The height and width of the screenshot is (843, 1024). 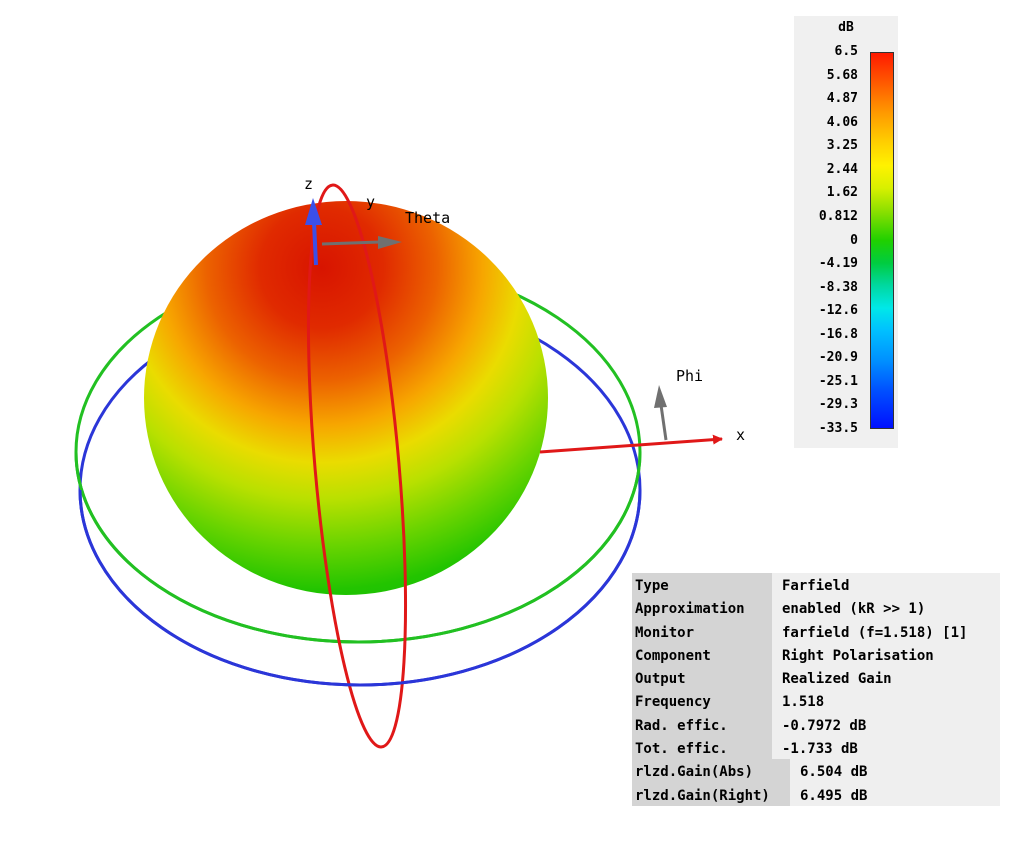 What do you see at coordinates (427, 218) in the screenshot?
I see `theta-label: Theta` at bounding box center [427, 218].